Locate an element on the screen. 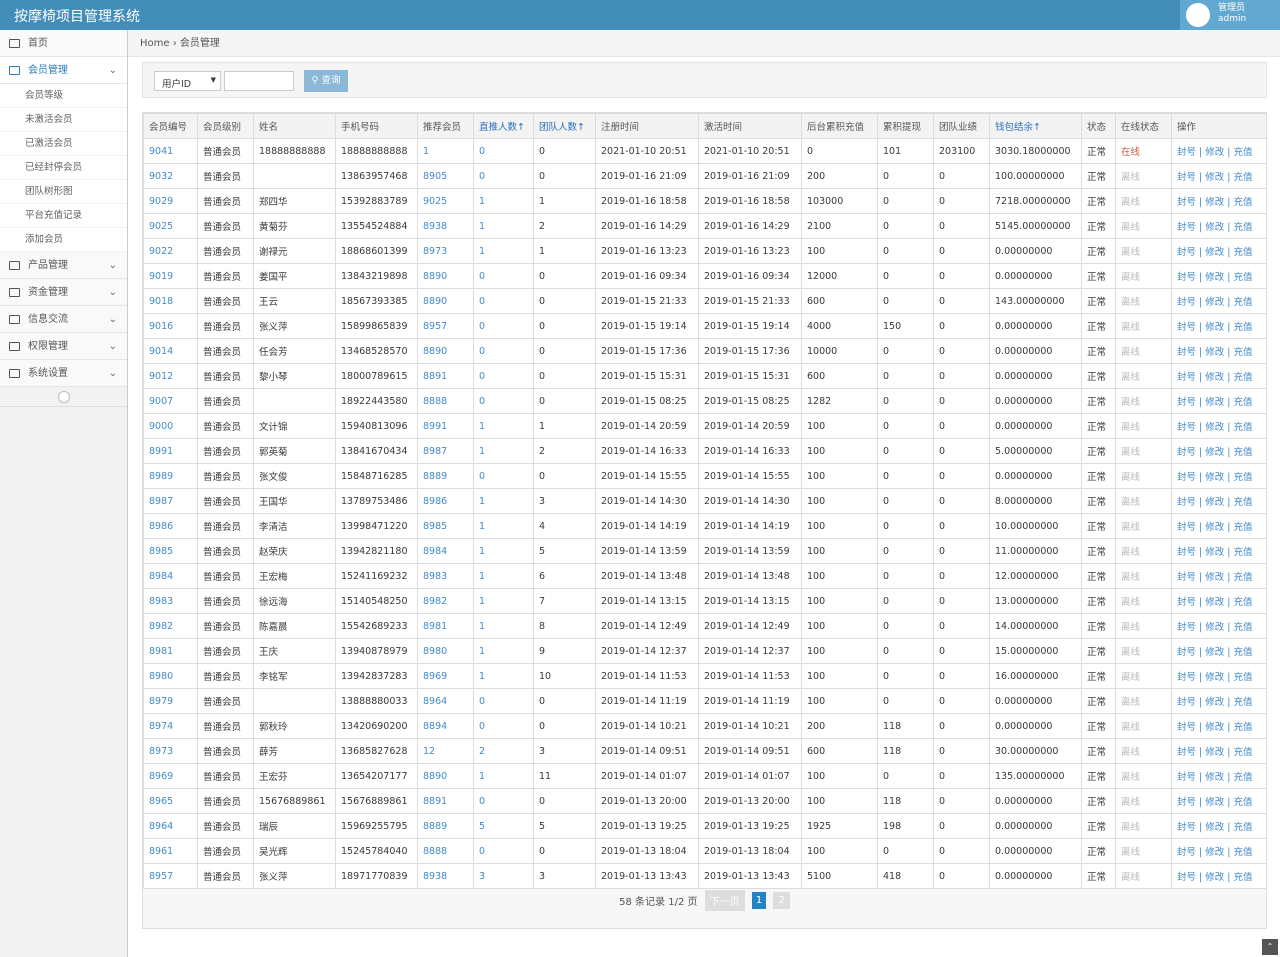 The width and height of the screenshot is (1280, 957). search-input is located at coordinates (259, 81).